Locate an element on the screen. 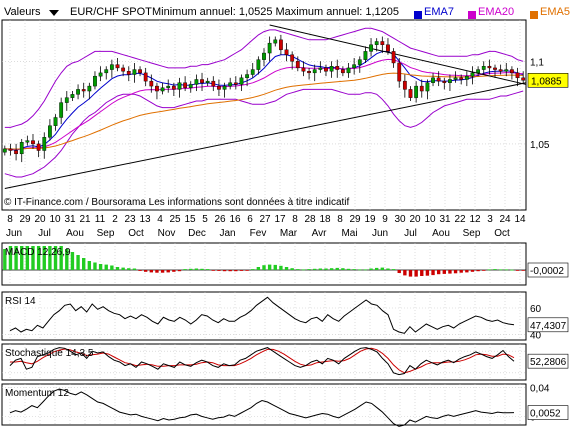 The width and height of the screenshot is (570, 430). stoch-d-line is located at coordinates (262, 360).